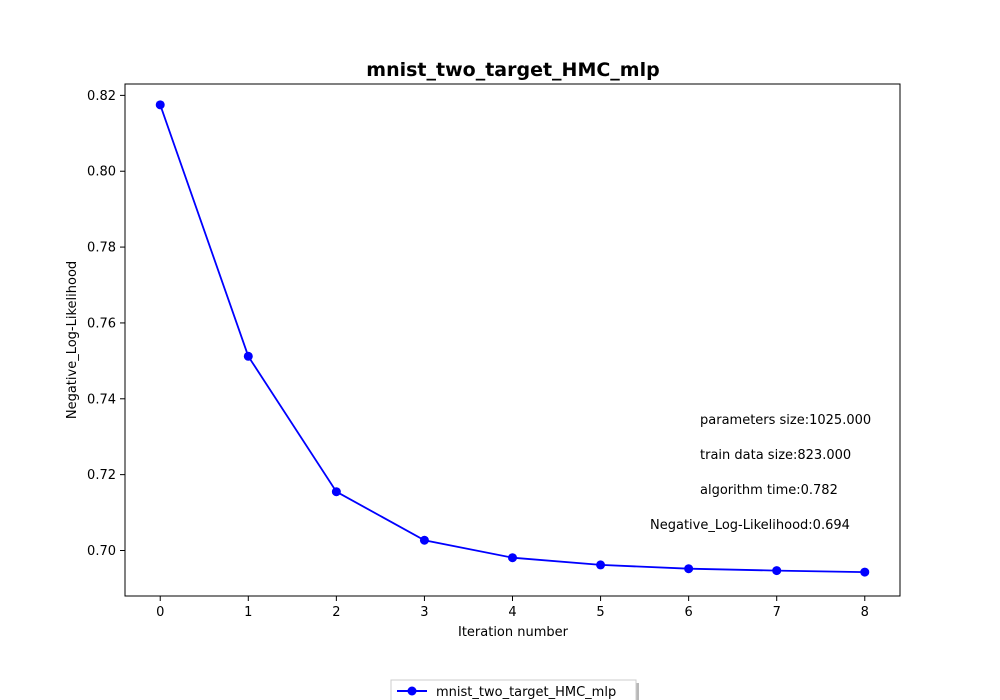  What do you see at coordinates (600, 612) in the screenshot?
I see `x-tick-label: 5` at bounding box center [600, 612].